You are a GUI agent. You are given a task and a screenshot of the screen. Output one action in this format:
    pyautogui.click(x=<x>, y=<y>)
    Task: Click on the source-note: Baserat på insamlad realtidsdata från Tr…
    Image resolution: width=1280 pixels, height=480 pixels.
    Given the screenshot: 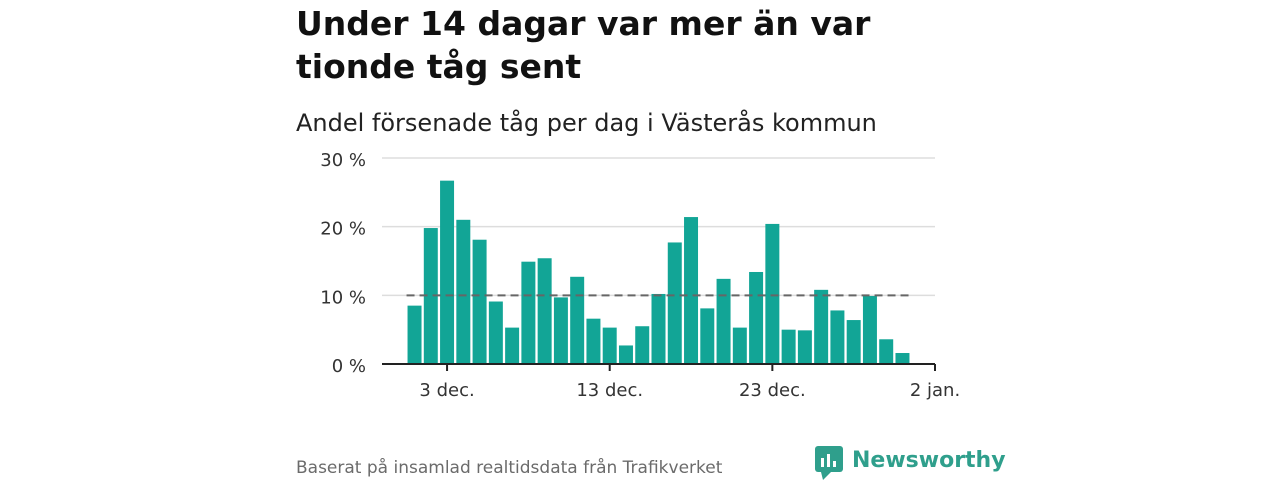 What is the action you would take?
    pyautogui.click(x=509, y=468)
    